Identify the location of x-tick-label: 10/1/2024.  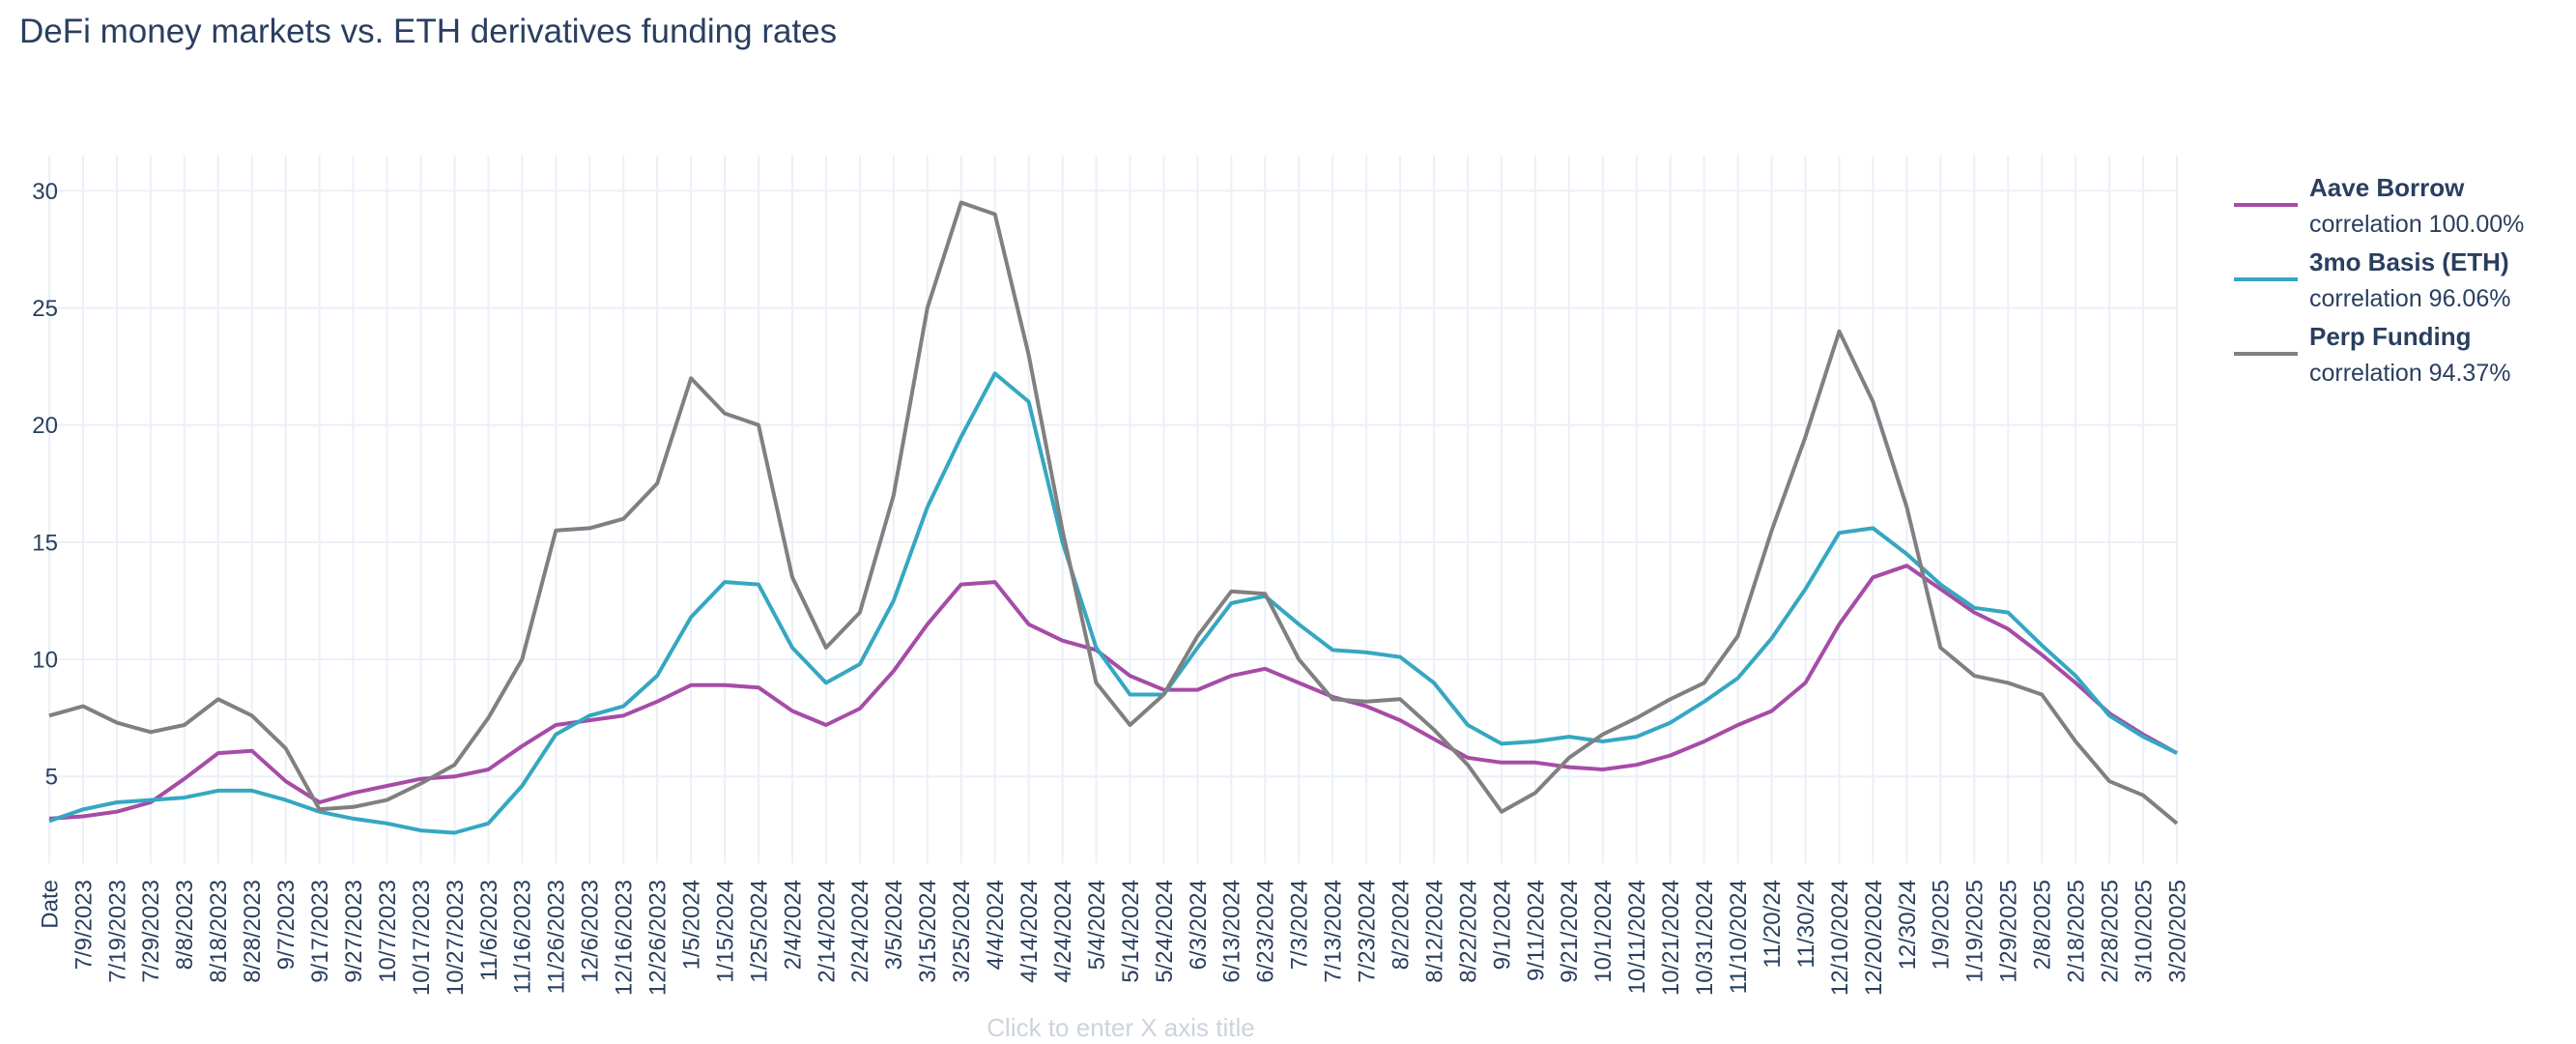
(1604, 931).